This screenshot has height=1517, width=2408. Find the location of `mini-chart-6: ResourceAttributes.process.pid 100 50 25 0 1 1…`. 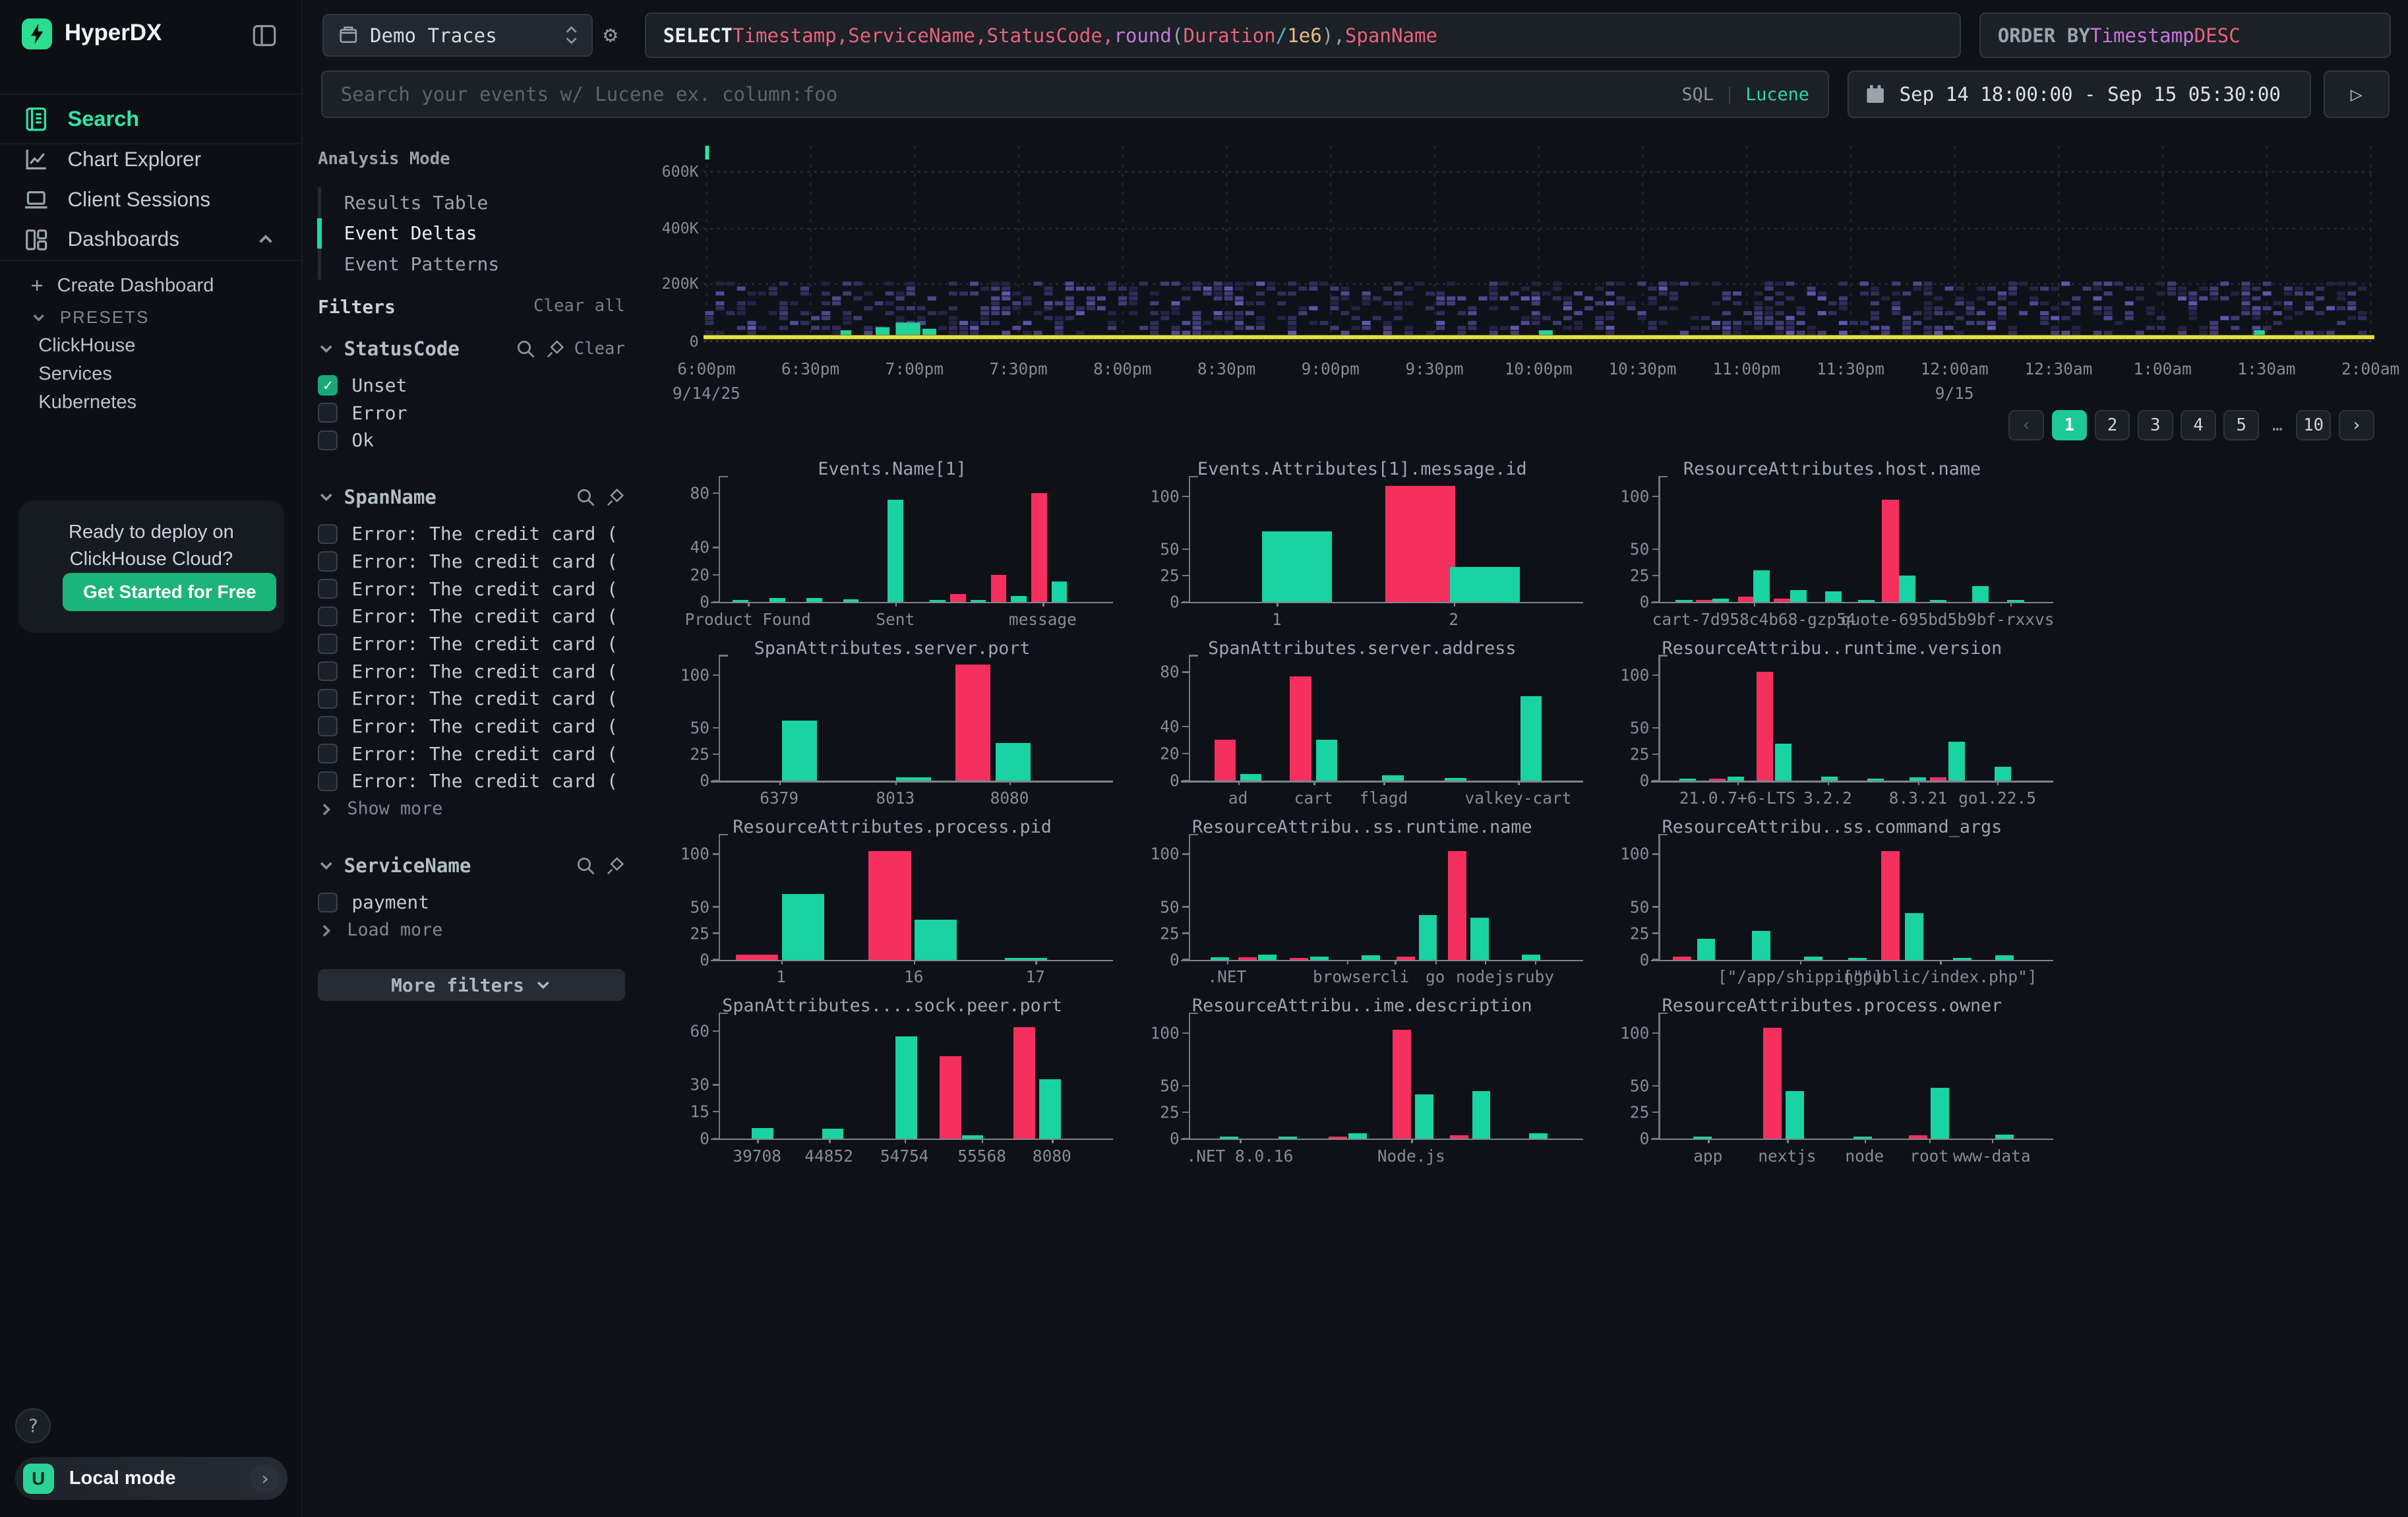

mini-chart-6: ResourceAttributes.process.pid 100 50 25 0 1 1… is located at coordinates (893, 906).